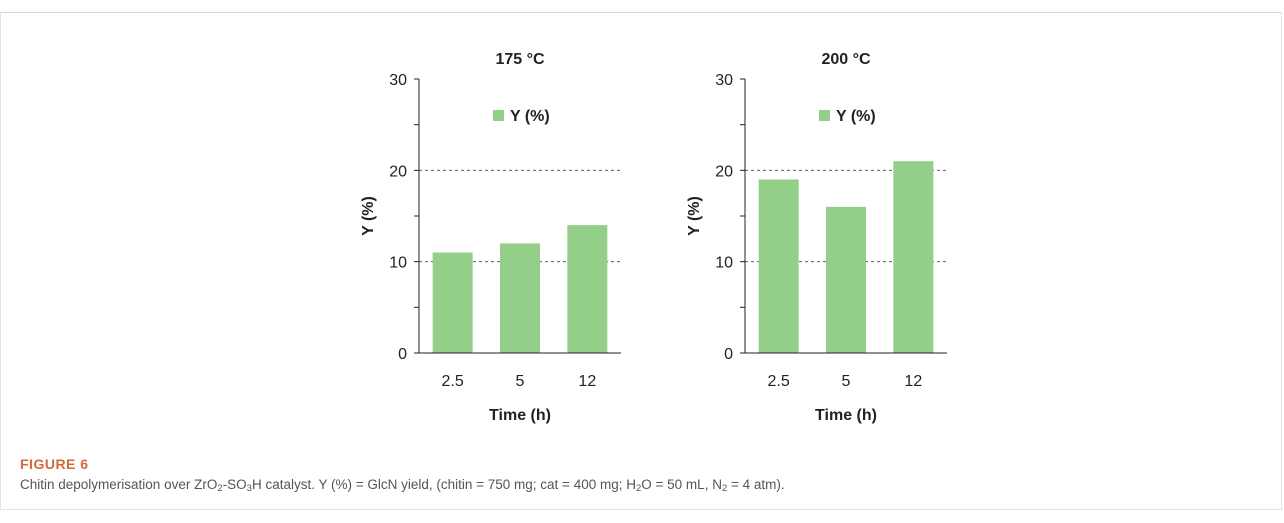  What do you see at coordinates (856, 116) in the screenshot?
I see `chart-2-legend-label: Y (%)` at bounding box center [856, 116].